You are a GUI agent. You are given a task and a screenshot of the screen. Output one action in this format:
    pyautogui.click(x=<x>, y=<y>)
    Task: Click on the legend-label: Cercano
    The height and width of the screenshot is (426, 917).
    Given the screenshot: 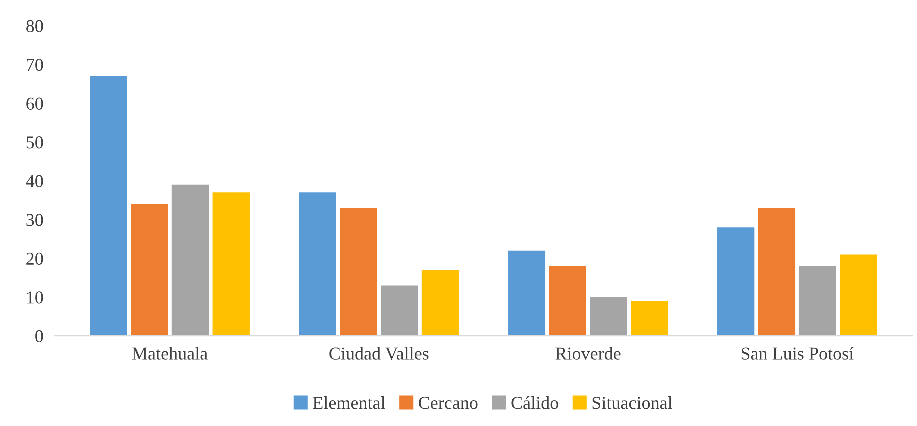 What is the action you would take?
    pyautogui.click(x=448, y=403)
    